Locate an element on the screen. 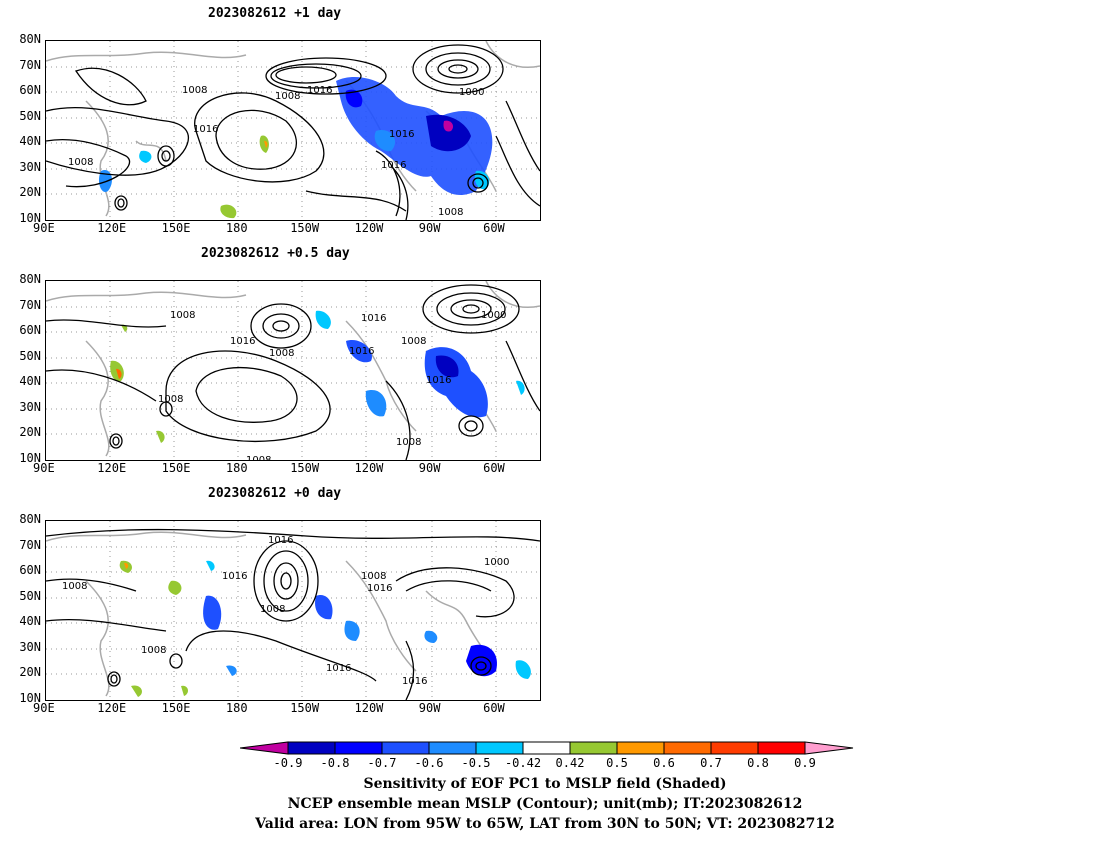  colorbar-tick-label: 0.8 is located at coordinates (758, 763).